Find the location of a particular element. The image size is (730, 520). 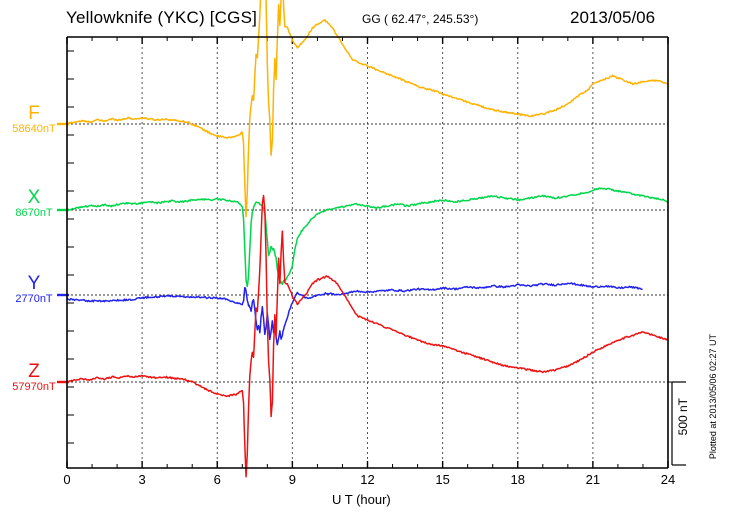

component-baseline-x: 8670nT is located at coordinates (34, 212).